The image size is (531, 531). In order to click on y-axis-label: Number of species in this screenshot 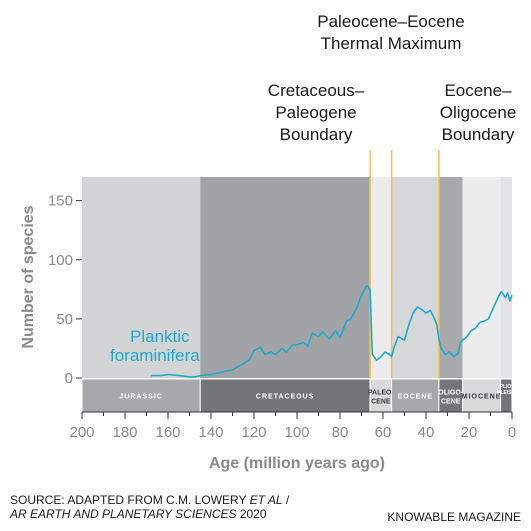, I will do `click(28, 276)`.